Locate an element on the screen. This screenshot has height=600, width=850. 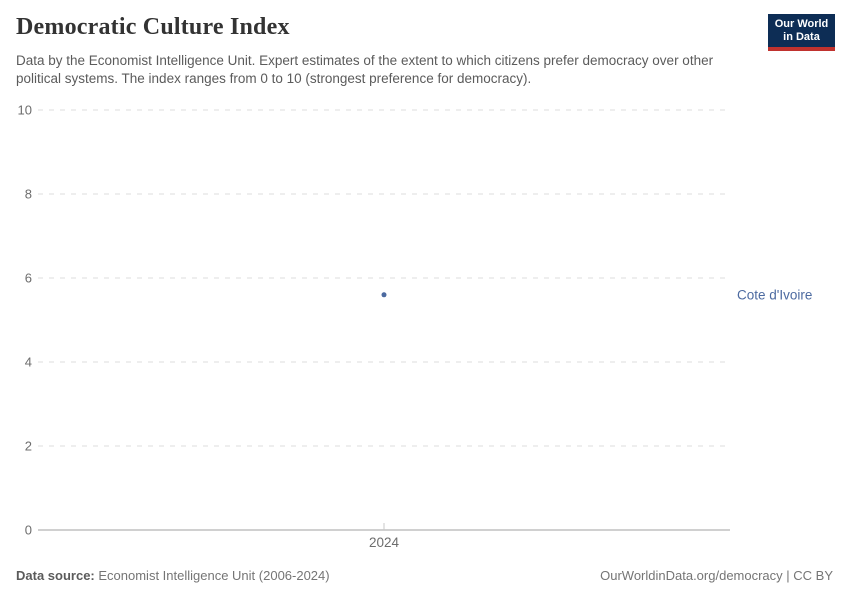
owid-logo-box: Our World in Data is located at coordinates (801, 30).